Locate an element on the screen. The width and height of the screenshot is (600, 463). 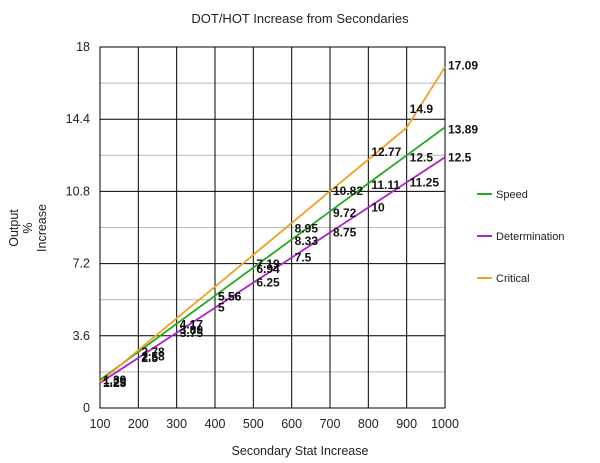
data-label: 8.75 is located at coordinates (345, 233).